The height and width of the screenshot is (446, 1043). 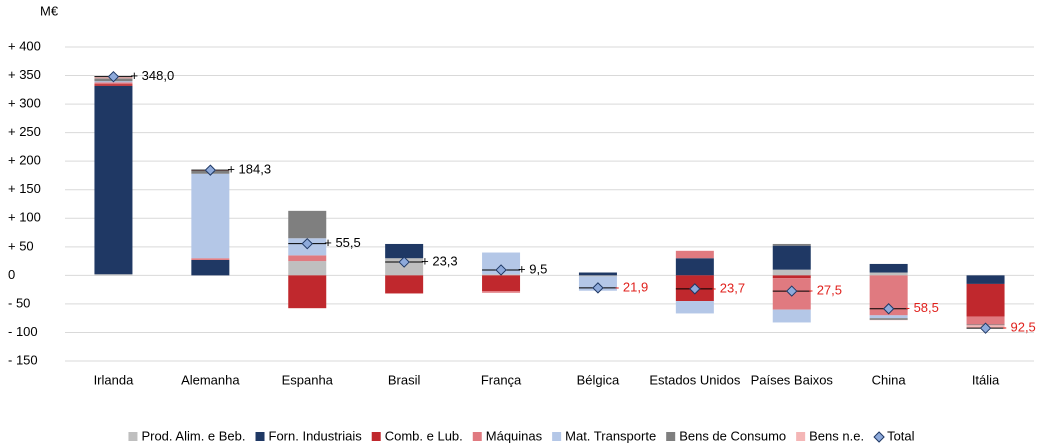 What do you see at coordinates (598, 379) in the screenshot?
I see `x-tick-label: Bélgica` at bounding box center [598, 379].